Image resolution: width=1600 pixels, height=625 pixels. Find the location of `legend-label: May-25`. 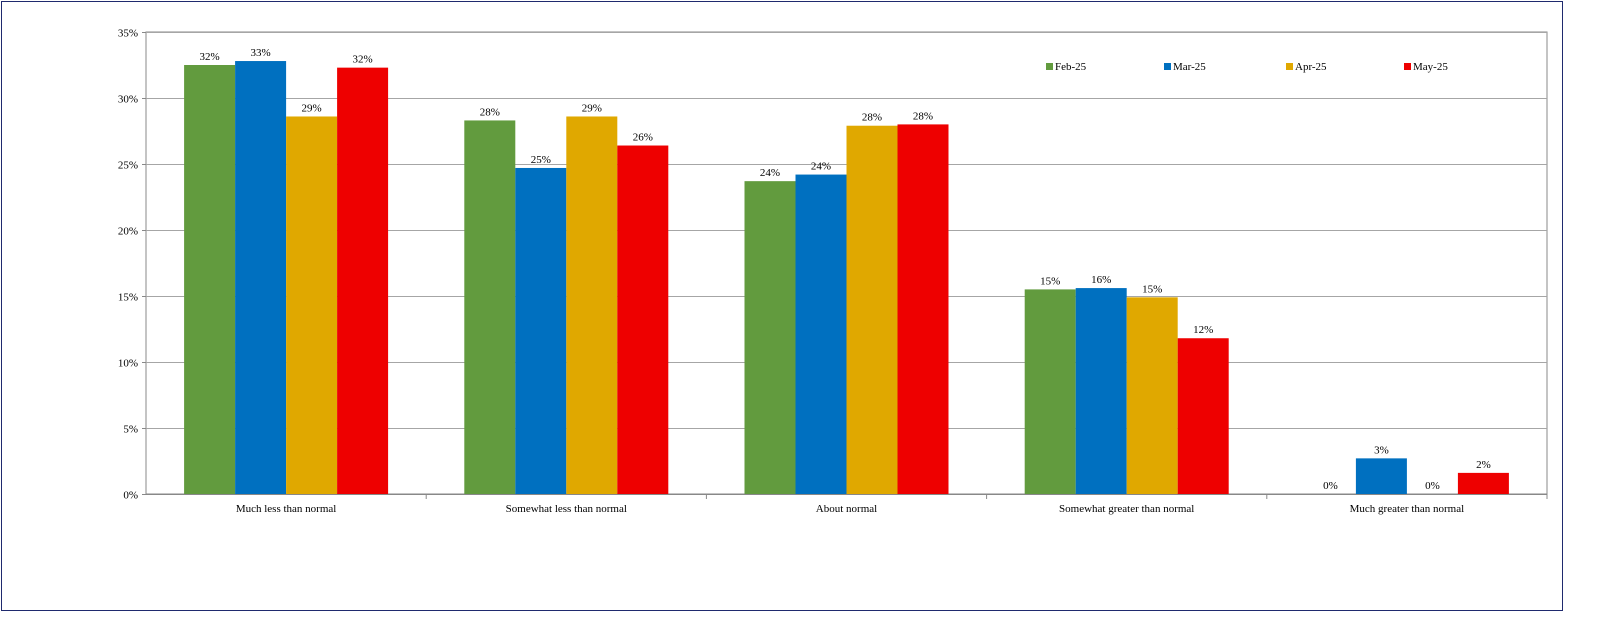

legend-label: May-25 is located at coordinates (1430, 67).